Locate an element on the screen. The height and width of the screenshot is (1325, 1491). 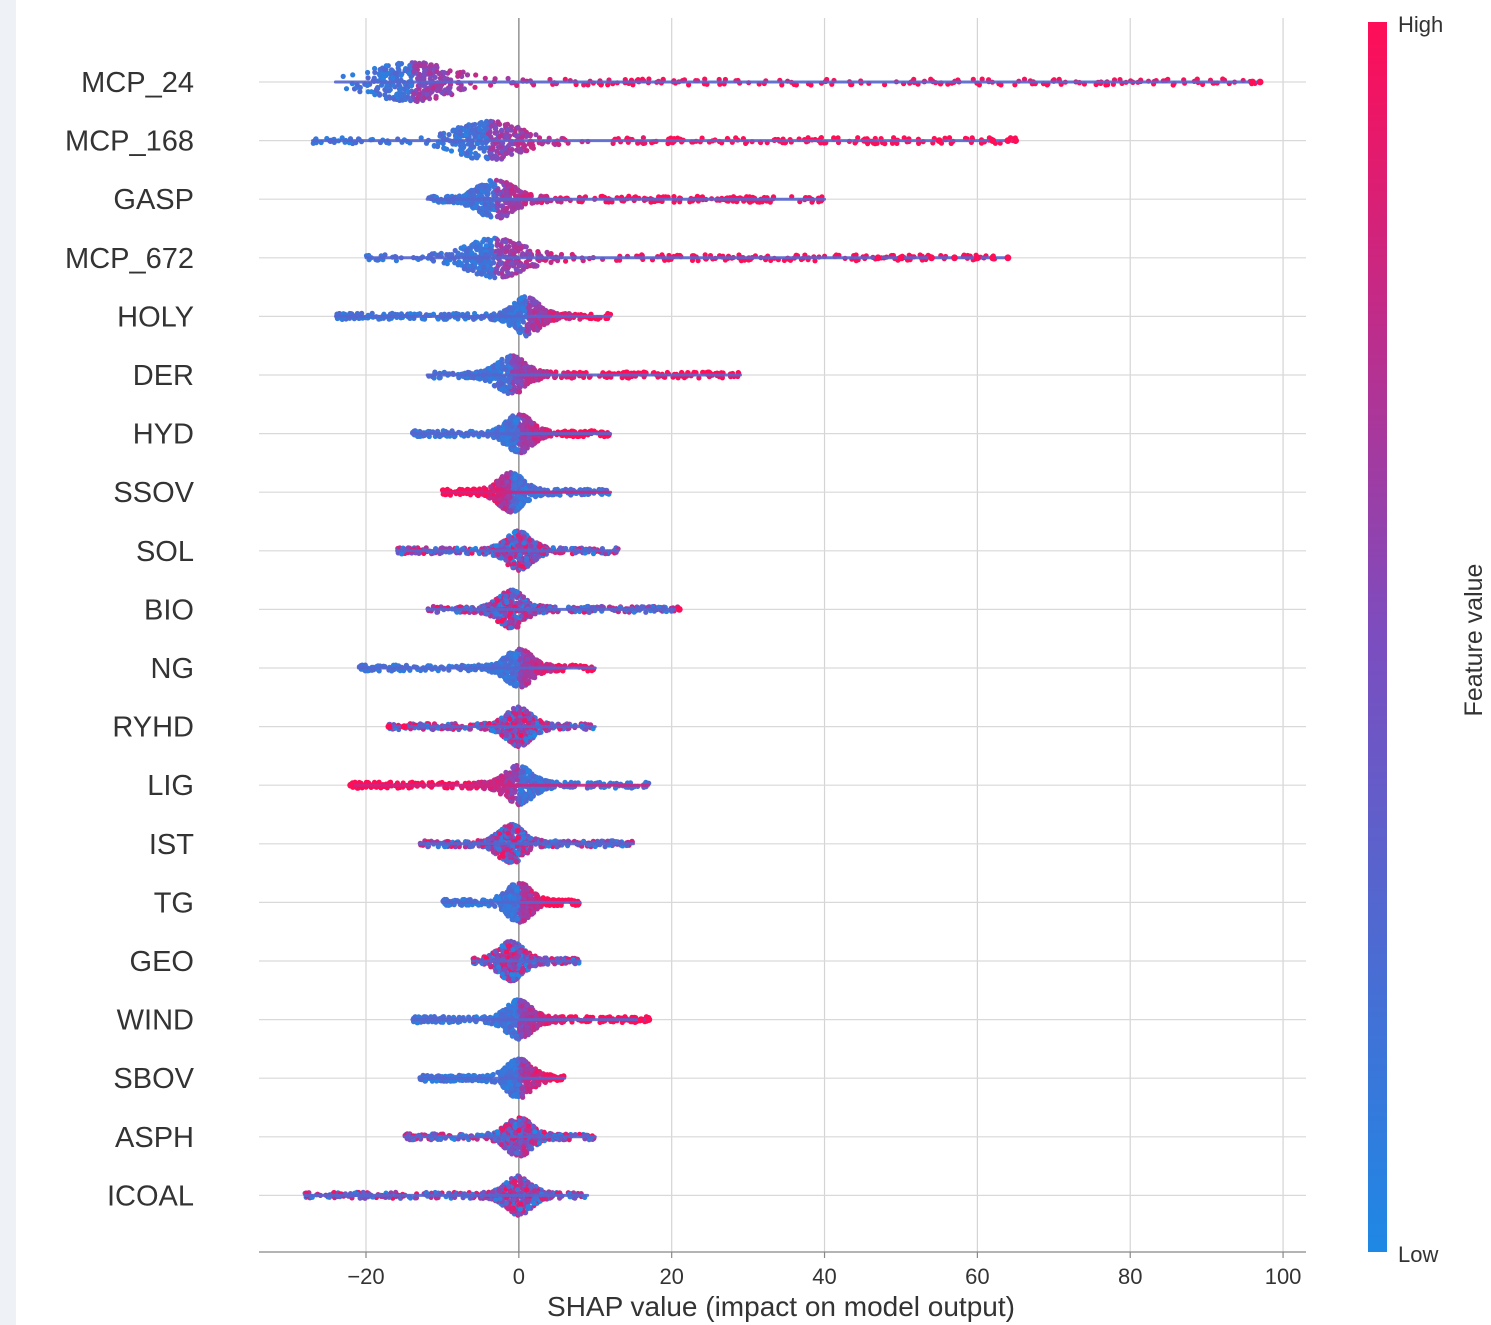
feature-dots-holy is located at coordinates (473, 316).